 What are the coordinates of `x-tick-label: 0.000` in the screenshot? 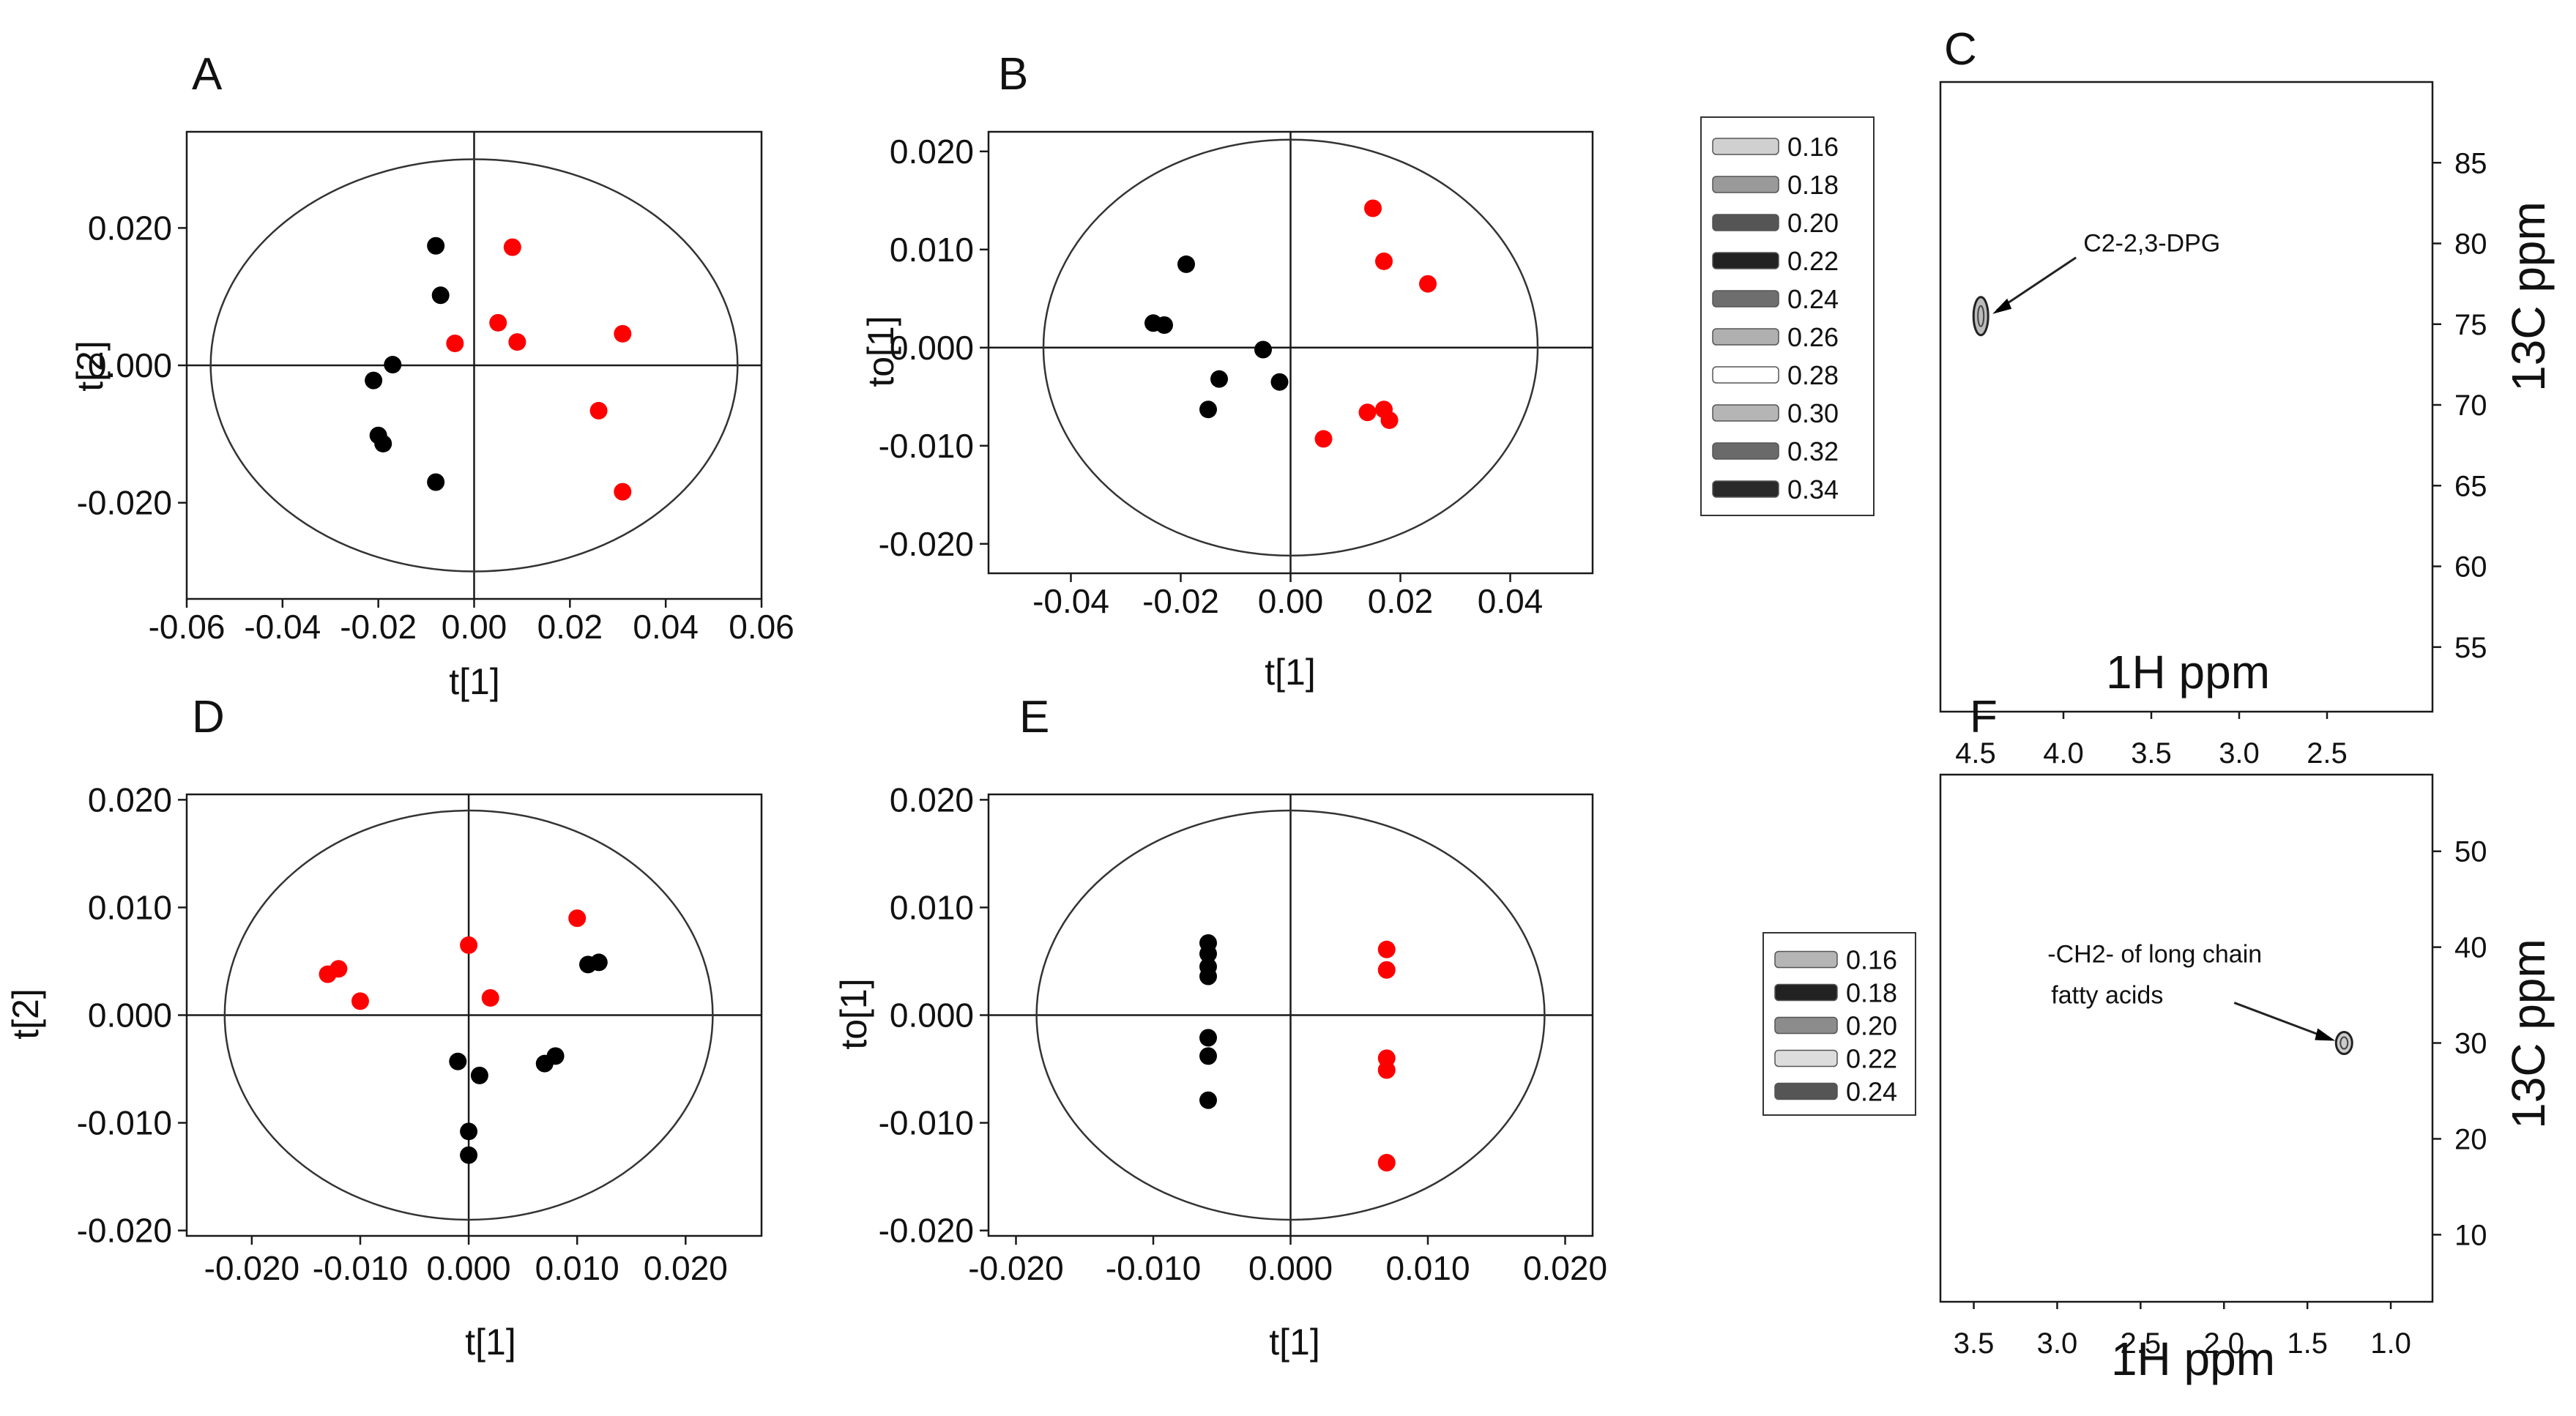 It's located at (469, 1268).